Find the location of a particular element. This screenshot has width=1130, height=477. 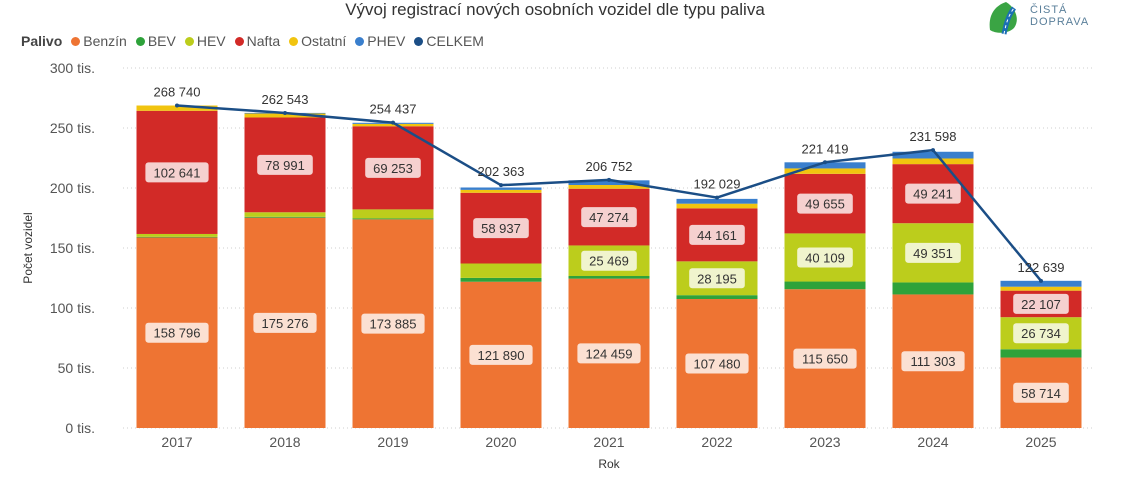

legend-label: Nafta is located at coordinates (263, 41).